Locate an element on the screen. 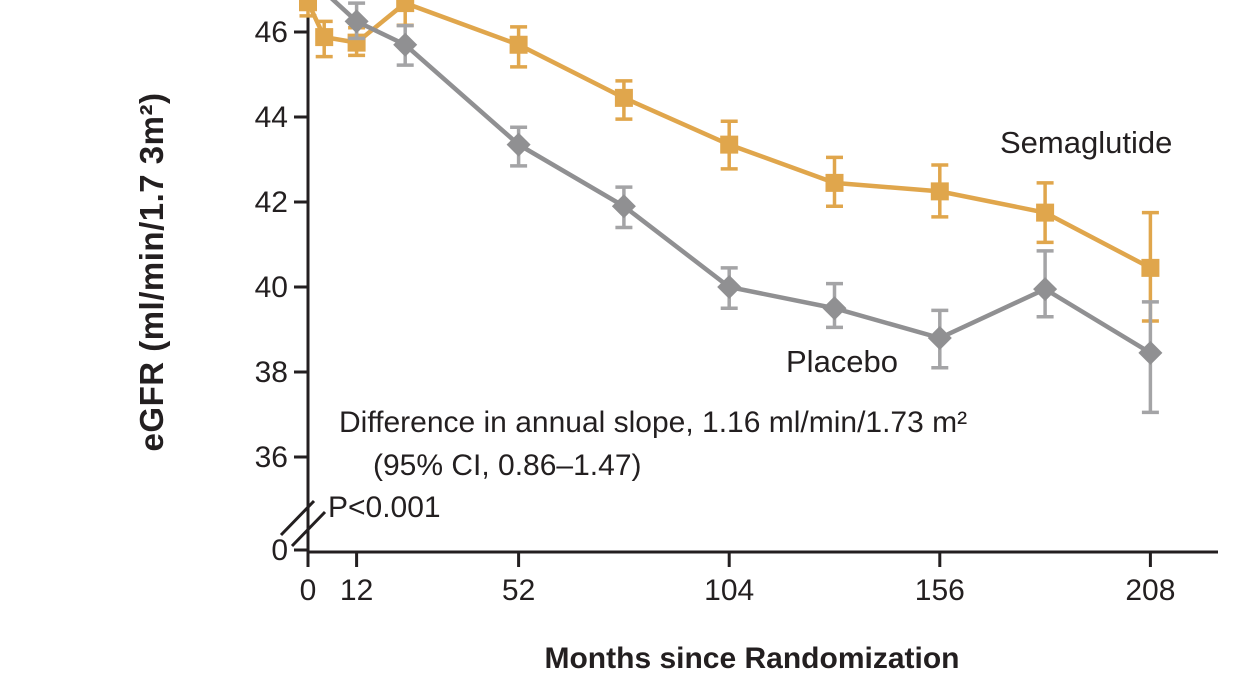  x-tick-label: 104 is located at coordinates (729, 590).